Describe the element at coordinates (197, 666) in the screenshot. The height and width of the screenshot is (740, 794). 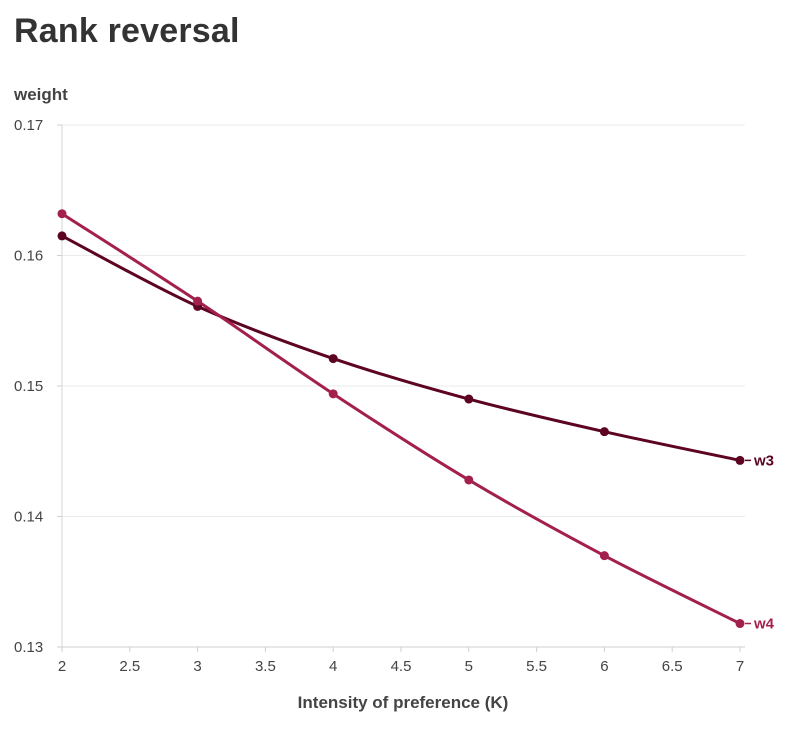
I see `x-tick-label: 3` at that location.